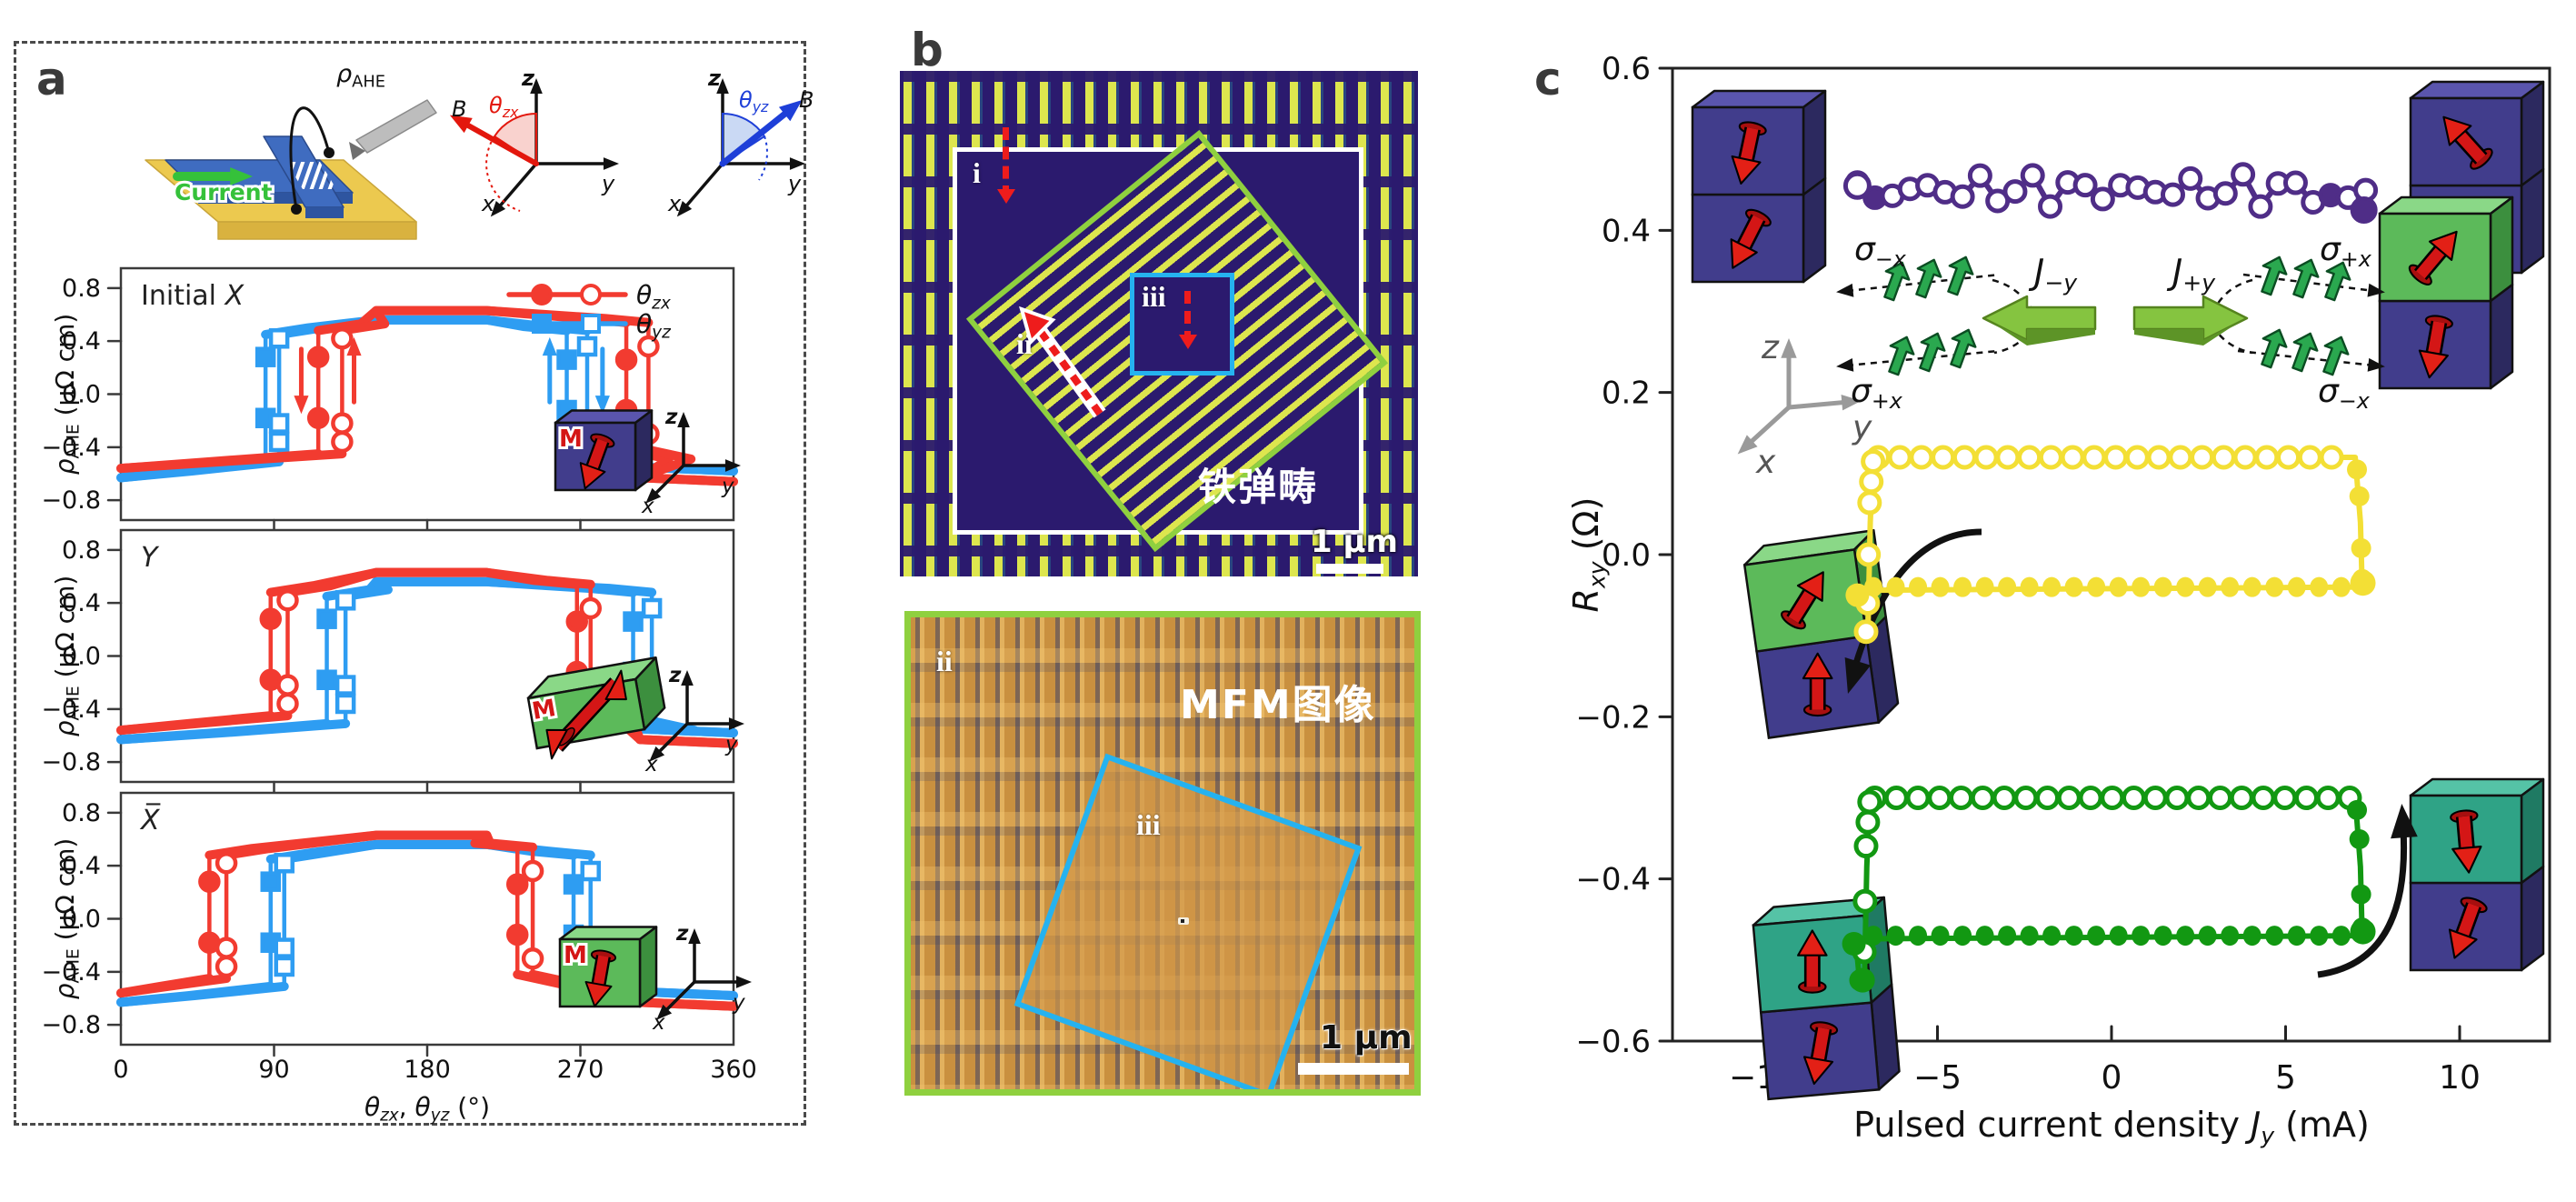 The width and height of the screenshot is (2576, 1202). I want to click on panel-a-label: a, so click(51, 79).